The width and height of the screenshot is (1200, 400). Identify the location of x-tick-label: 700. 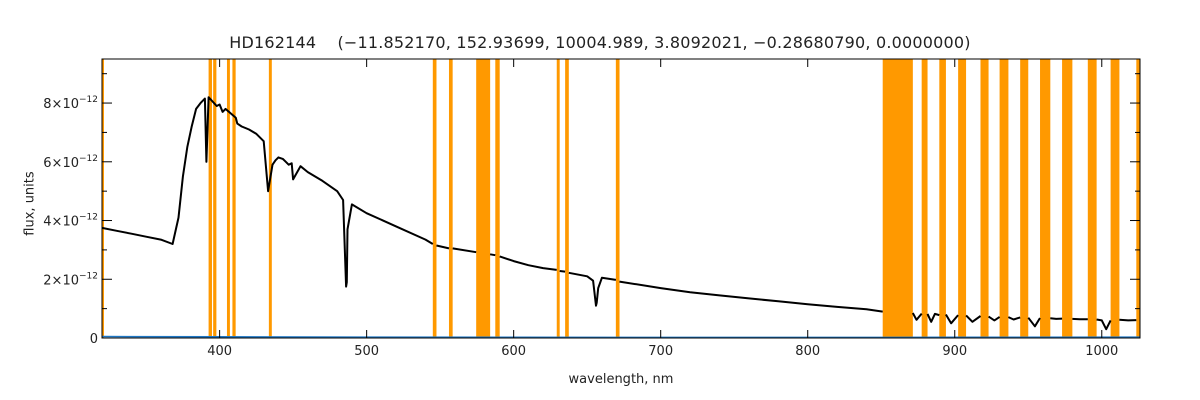
(660, 351).